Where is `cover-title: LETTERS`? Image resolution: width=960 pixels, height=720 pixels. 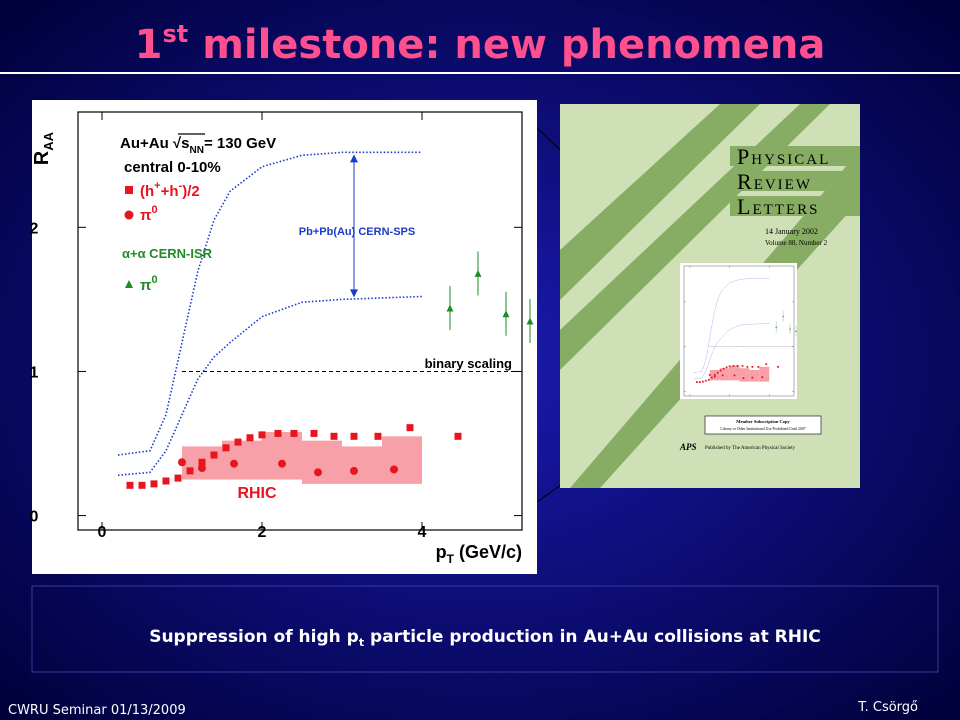 cover-title: LETTERS is located at coordinates (778, 206).